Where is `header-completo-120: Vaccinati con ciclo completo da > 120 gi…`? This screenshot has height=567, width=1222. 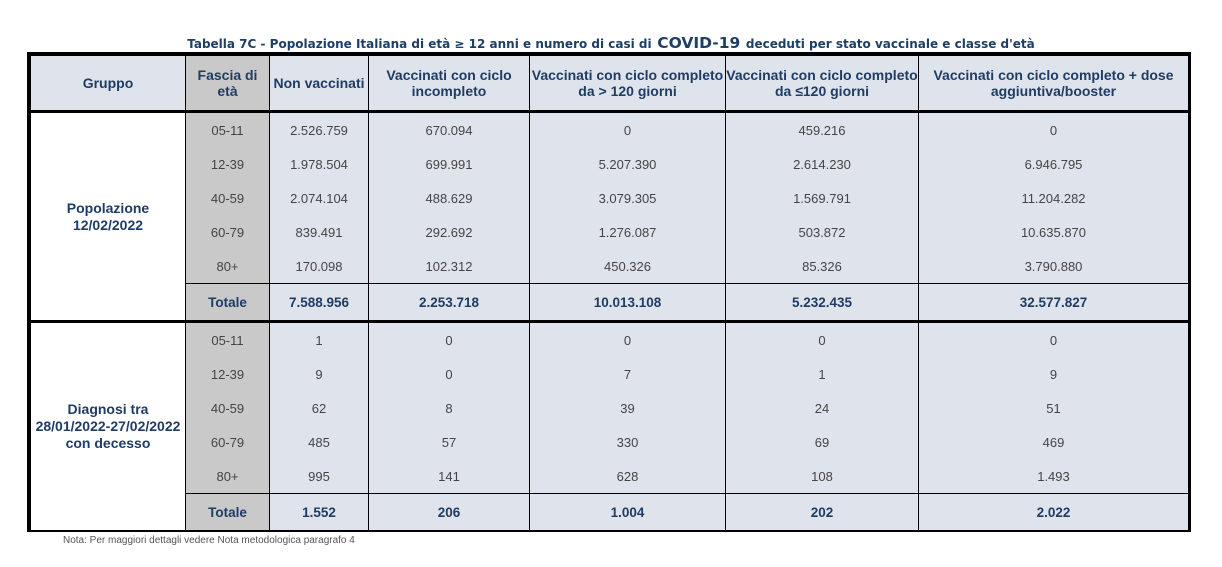
header-completo-120: Vaccinati con ciclo completo da > 120 gi… is located at coordinates (627, 84).